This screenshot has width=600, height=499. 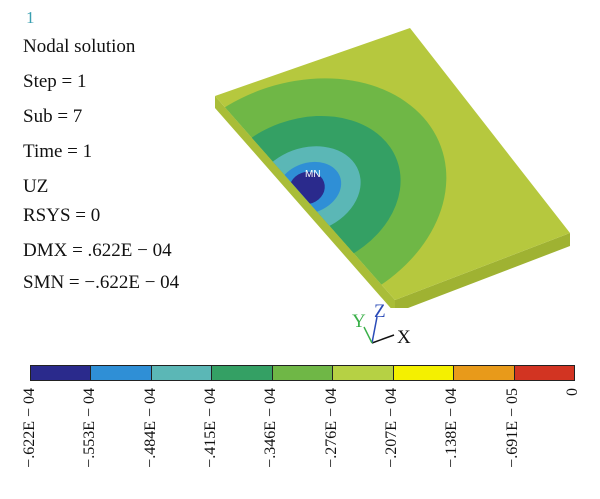 What do you see at coordinates (53, 116) in the screenshot?
I see `substep-label: Sub = 7` at bounding box center [53, 116].